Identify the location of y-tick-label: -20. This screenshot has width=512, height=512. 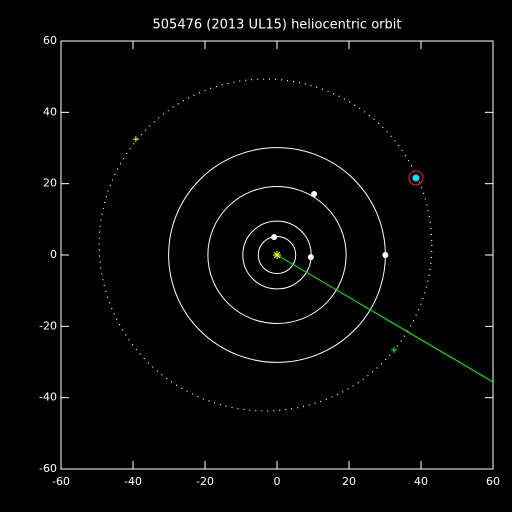
(48, 325).